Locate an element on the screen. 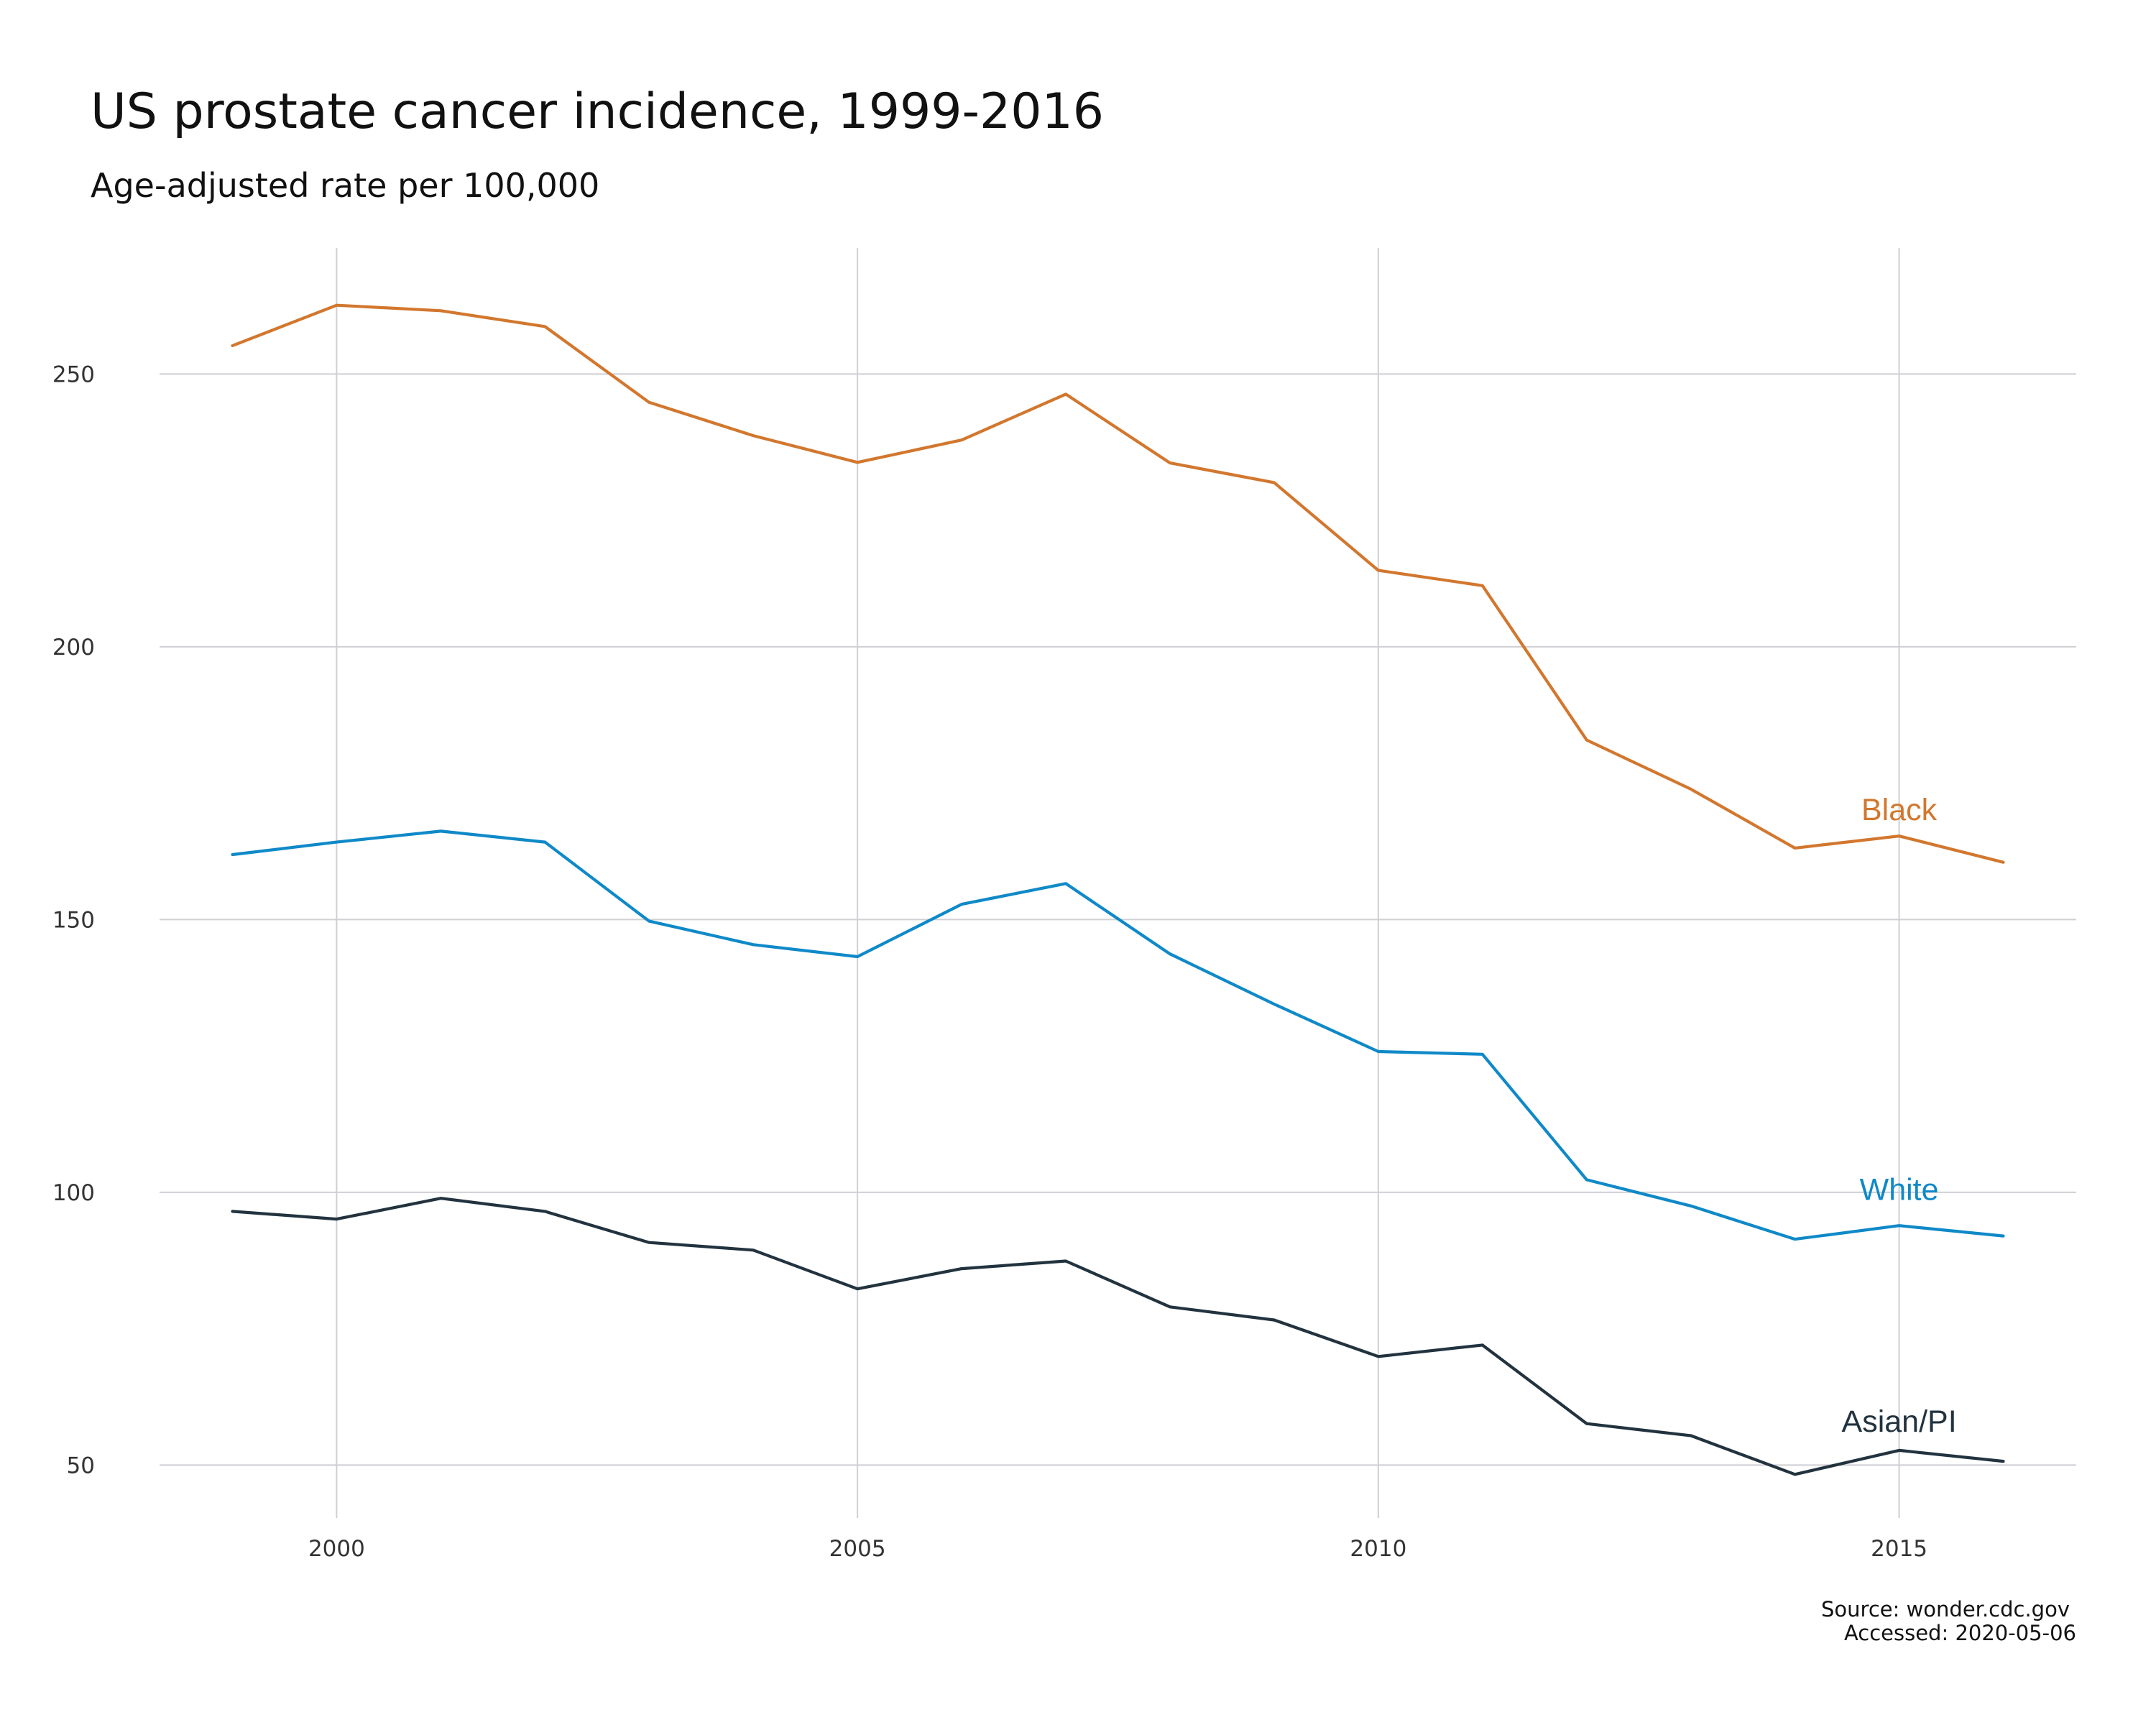 Image resolution: width=2156 pixels, height=1725 pixels. x-axis-ticks: 2000 2005 2010 2015 is located at coordinates (1117, 1549).